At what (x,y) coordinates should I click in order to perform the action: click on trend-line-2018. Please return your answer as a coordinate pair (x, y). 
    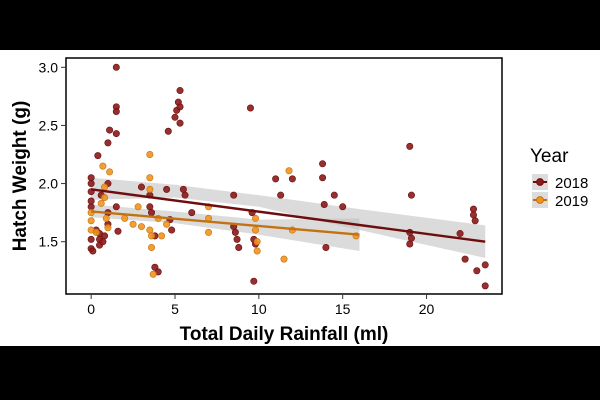
    Looking at the image, I should click on (288, 215).